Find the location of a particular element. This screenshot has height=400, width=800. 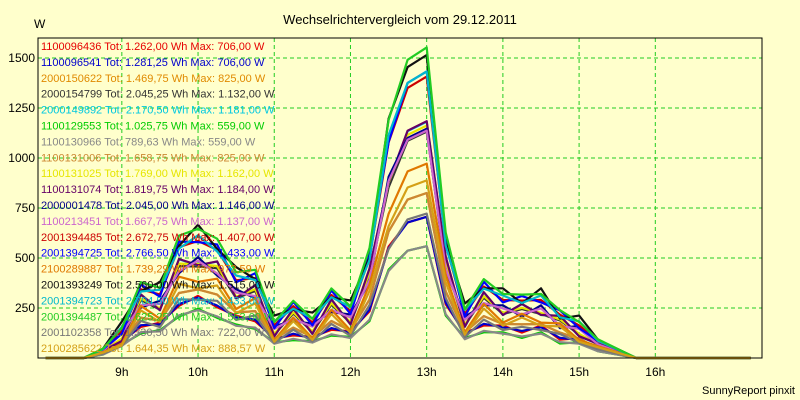

y-axis-unit: W is located at coordinates (40, 24).